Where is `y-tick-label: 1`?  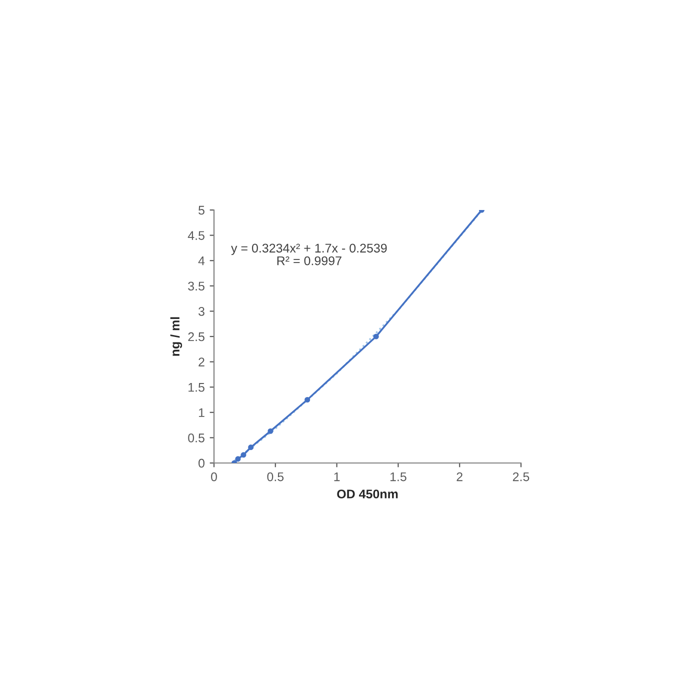
y-tick-label: 1 is located at coordinates (201, 412).